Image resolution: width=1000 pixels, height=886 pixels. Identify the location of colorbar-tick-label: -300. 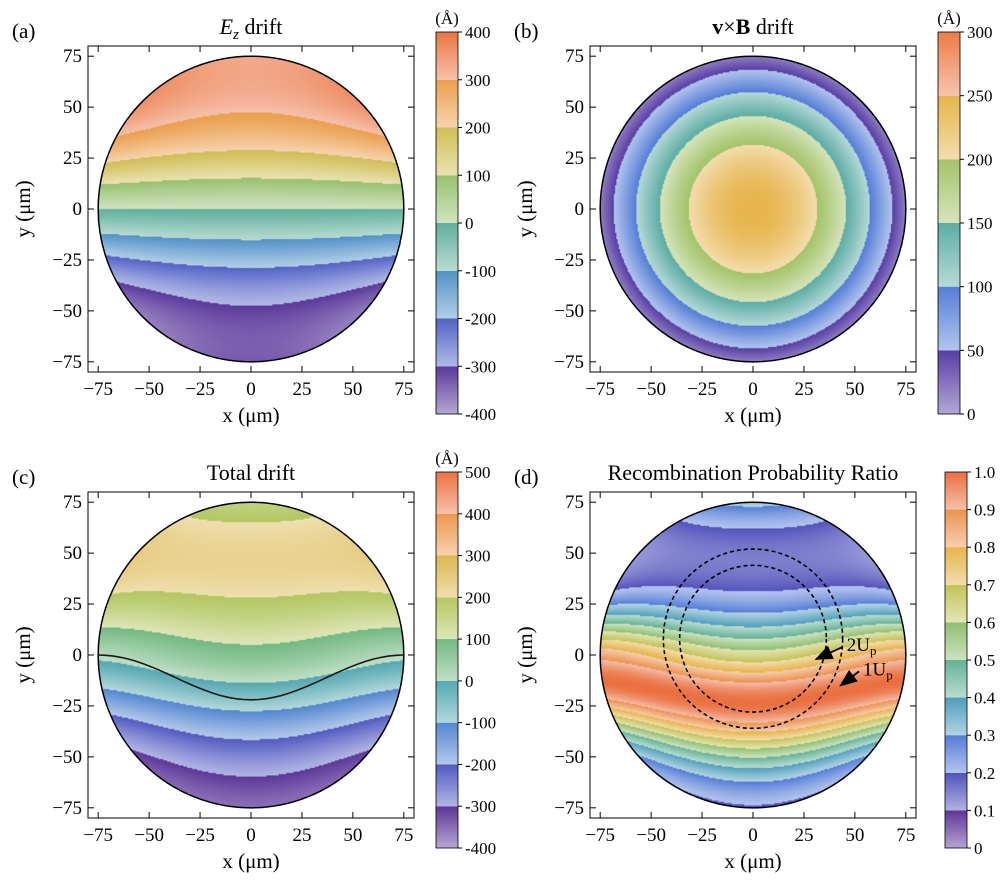
(480, 366).